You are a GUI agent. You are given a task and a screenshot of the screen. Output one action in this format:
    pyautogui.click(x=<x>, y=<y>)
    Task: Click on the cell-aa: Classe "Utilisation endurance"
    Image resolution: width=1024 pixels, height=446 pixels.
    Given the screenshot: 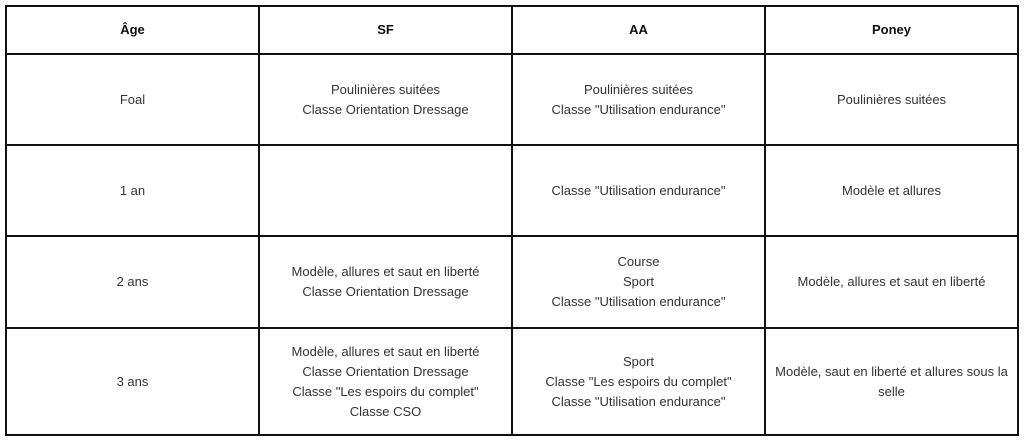 What is the action you would take?
    pyautogui.click(x=638, y=190)
    